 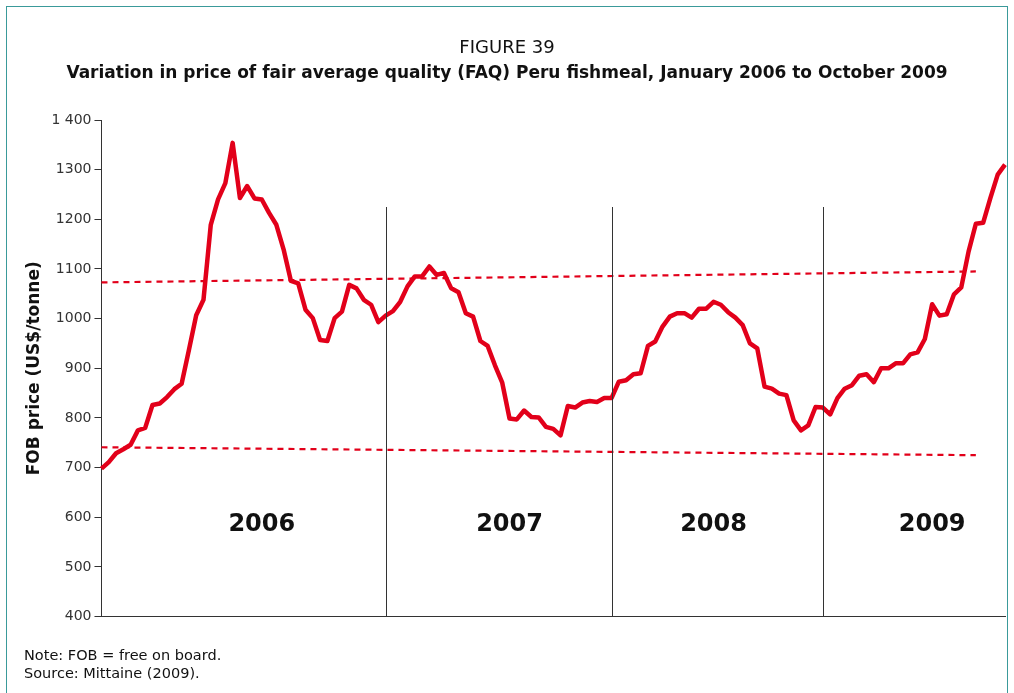 I want to click on x-tick-label: 2009, so click(x=932, y=522).